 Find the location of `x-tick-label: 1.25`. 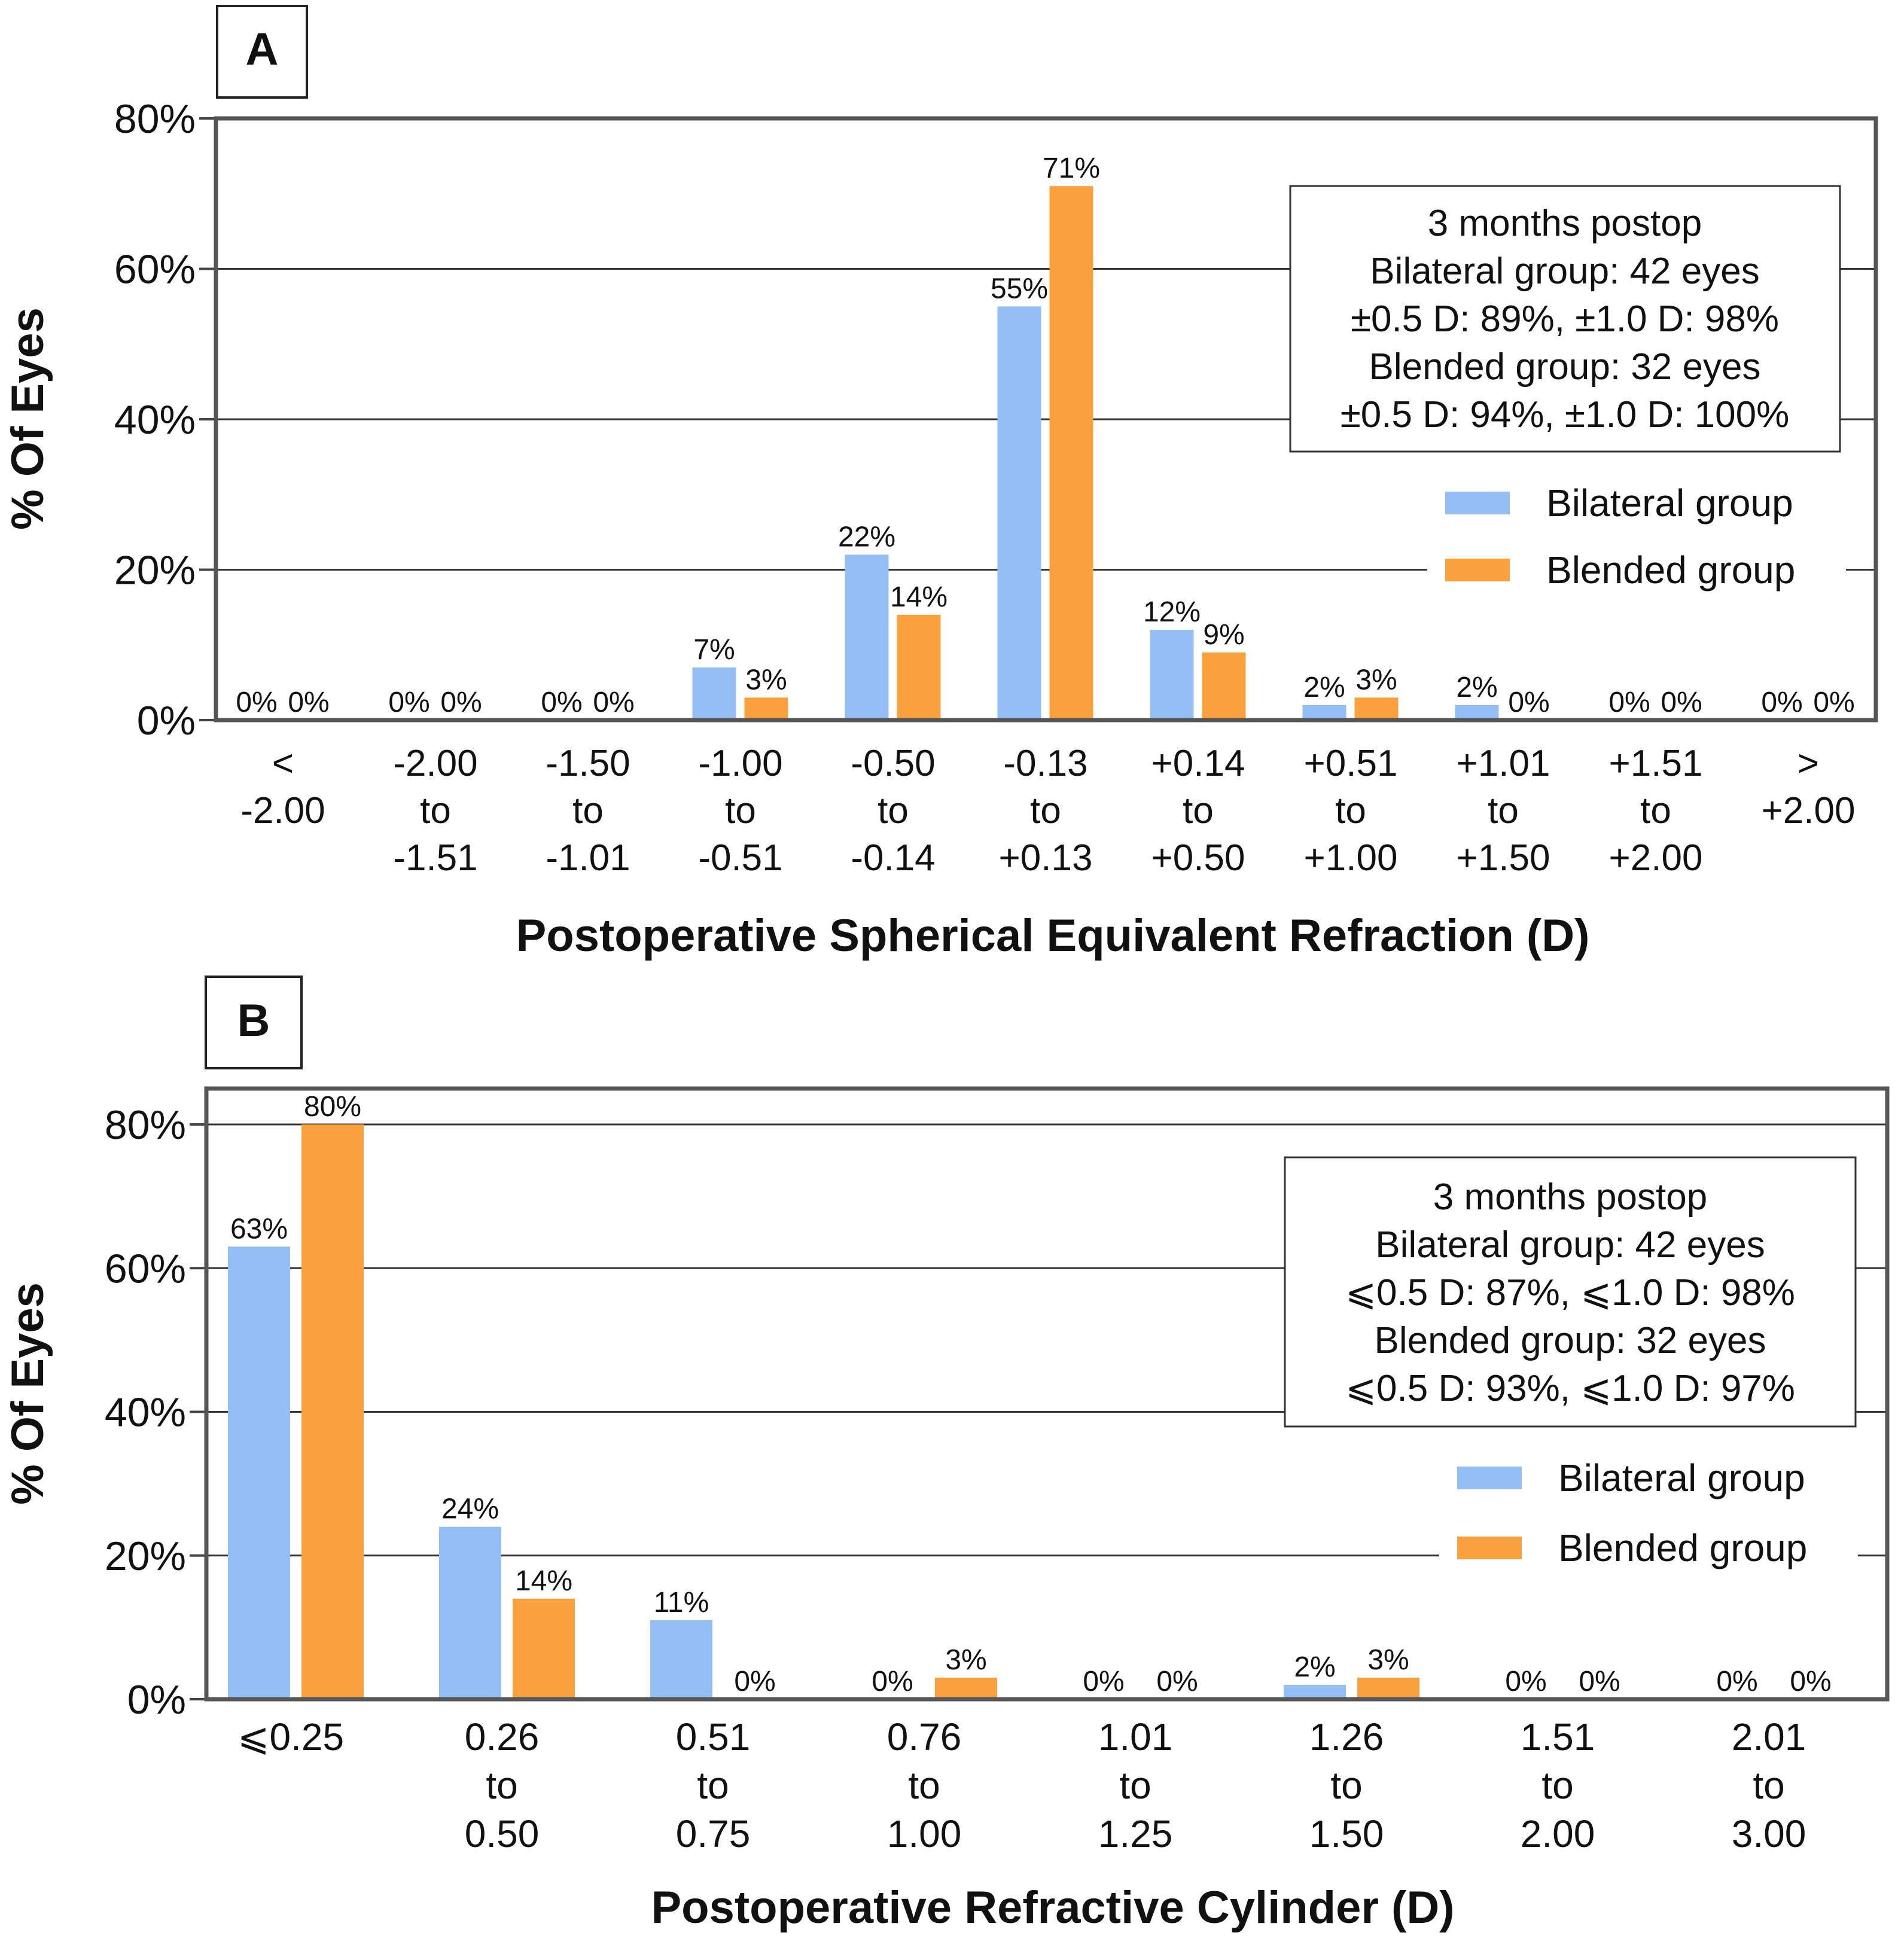

x-tick-label: 1.25 is located at coordinates (1135, 1833).